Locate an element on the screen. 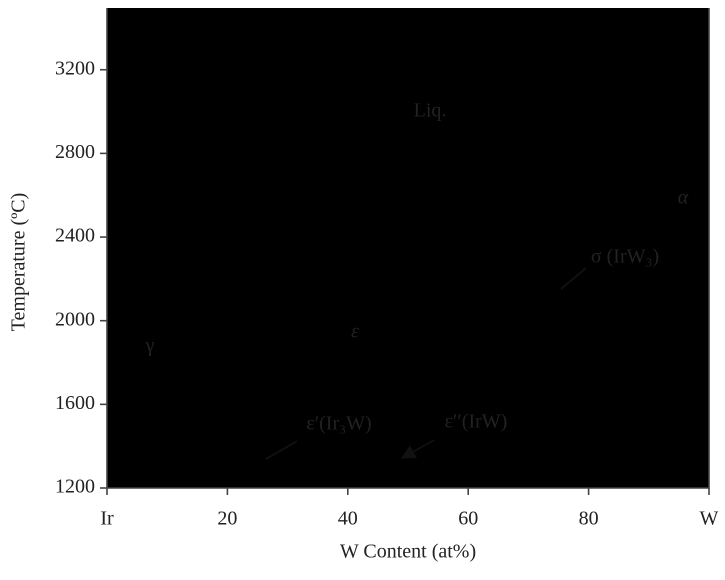  annotation: σ (IrW₃) is located at coordinates (625, 257).